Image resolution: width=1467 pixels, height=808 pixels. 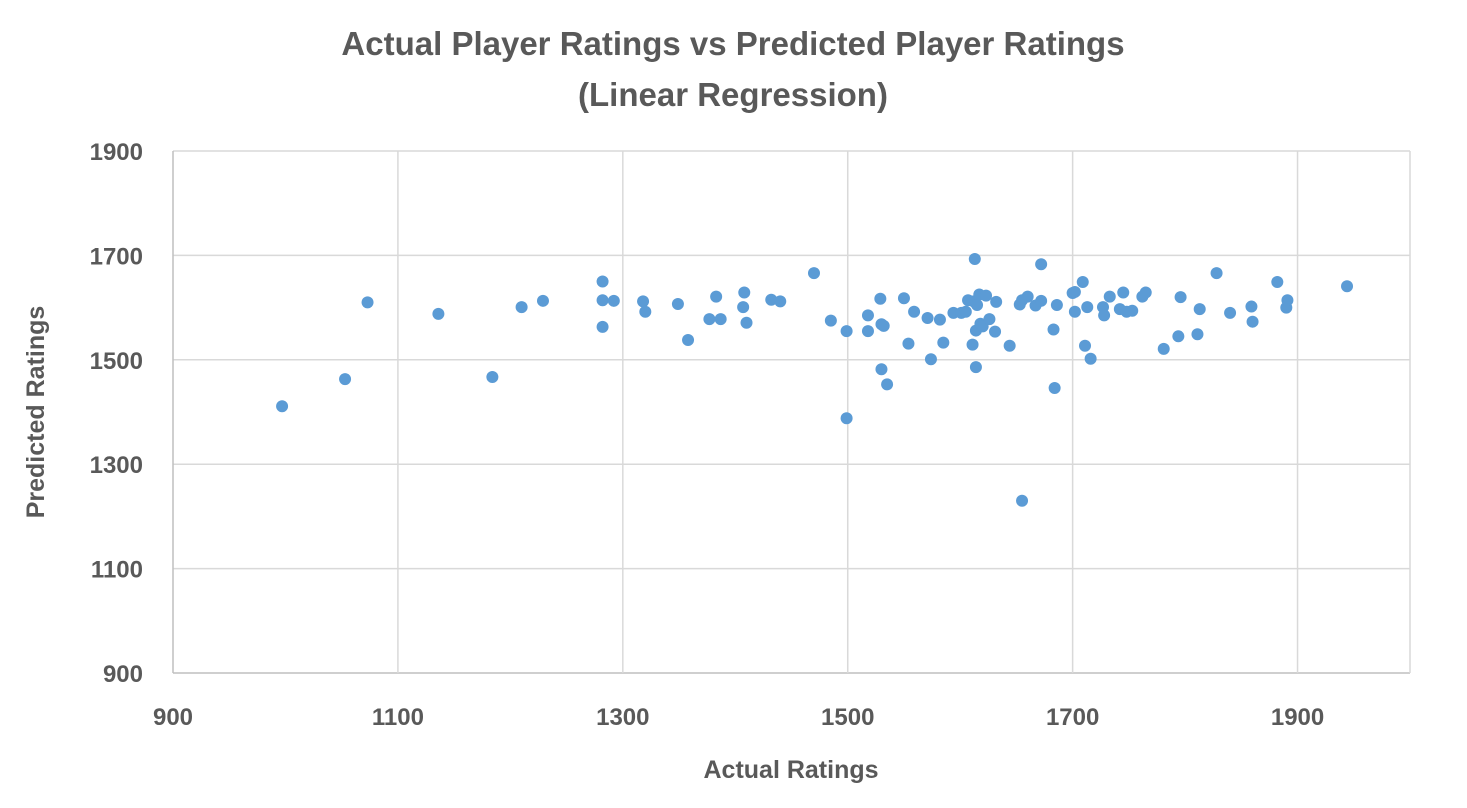 What do you see at coordinates (123, 674) in the screenshot?
I see `y-tick-label: 900` at bounding box center [123, 674].